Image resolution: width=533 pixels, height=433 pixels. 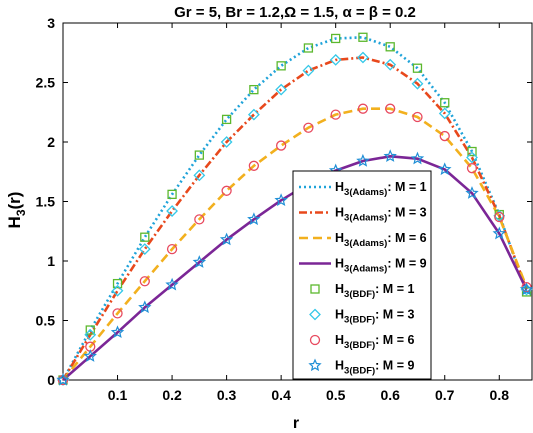 I want to click on chart-title: Gr = 5, Br = 1.2,Ω = 1.5, α = β = 0.2, so click(x=295, y=12).